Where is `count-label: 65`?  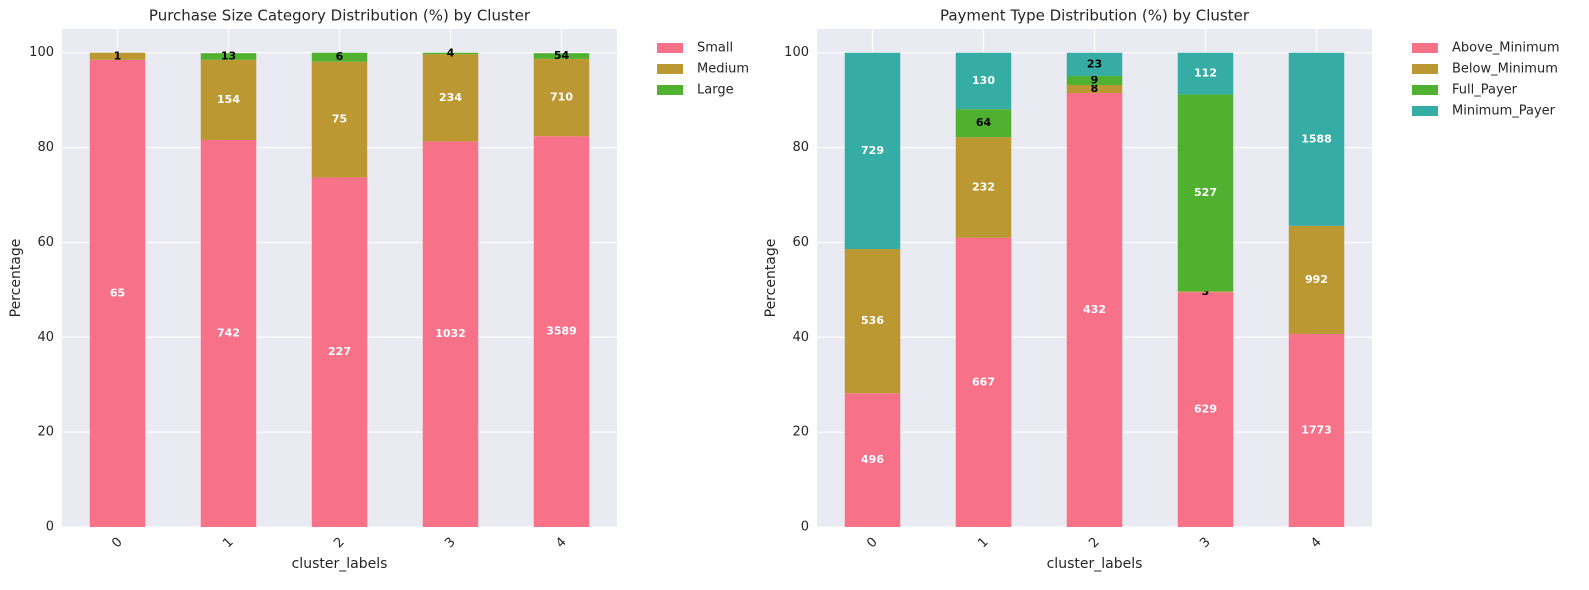
count-label: 65 is located at coordinates (117, 292).